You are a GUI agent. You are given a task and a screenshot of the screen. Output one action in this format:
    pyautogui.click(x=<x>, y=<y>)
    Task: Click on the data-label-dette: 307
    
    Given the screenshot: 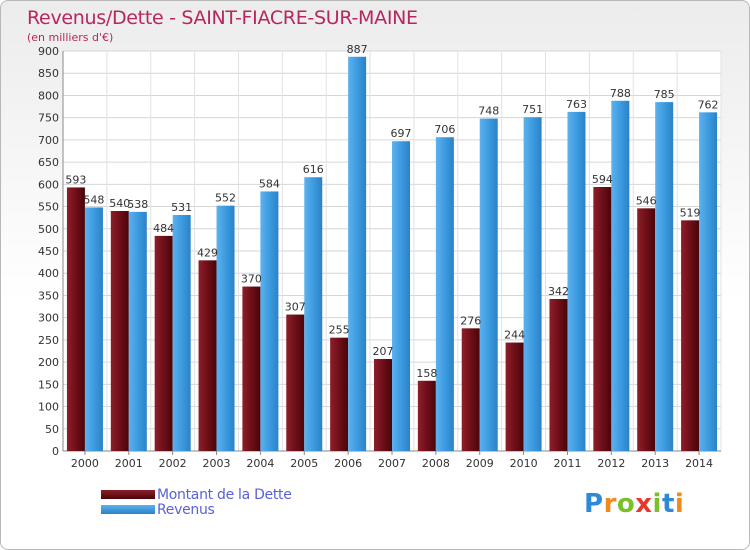 What is the action you would take?
    pyautogui.click(x=295, y=307)
    